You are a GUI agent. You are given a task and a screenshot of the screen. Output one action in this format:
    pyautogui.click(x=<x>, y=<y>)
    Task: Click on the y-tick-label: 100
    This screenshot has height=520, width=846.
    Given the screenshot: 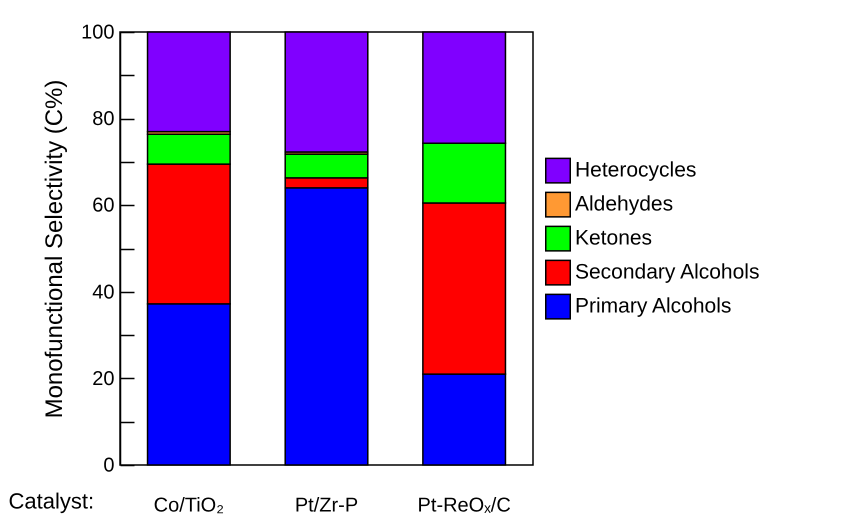 What is the action you would take?
    pyautogui.click(x=97, y=33)
    